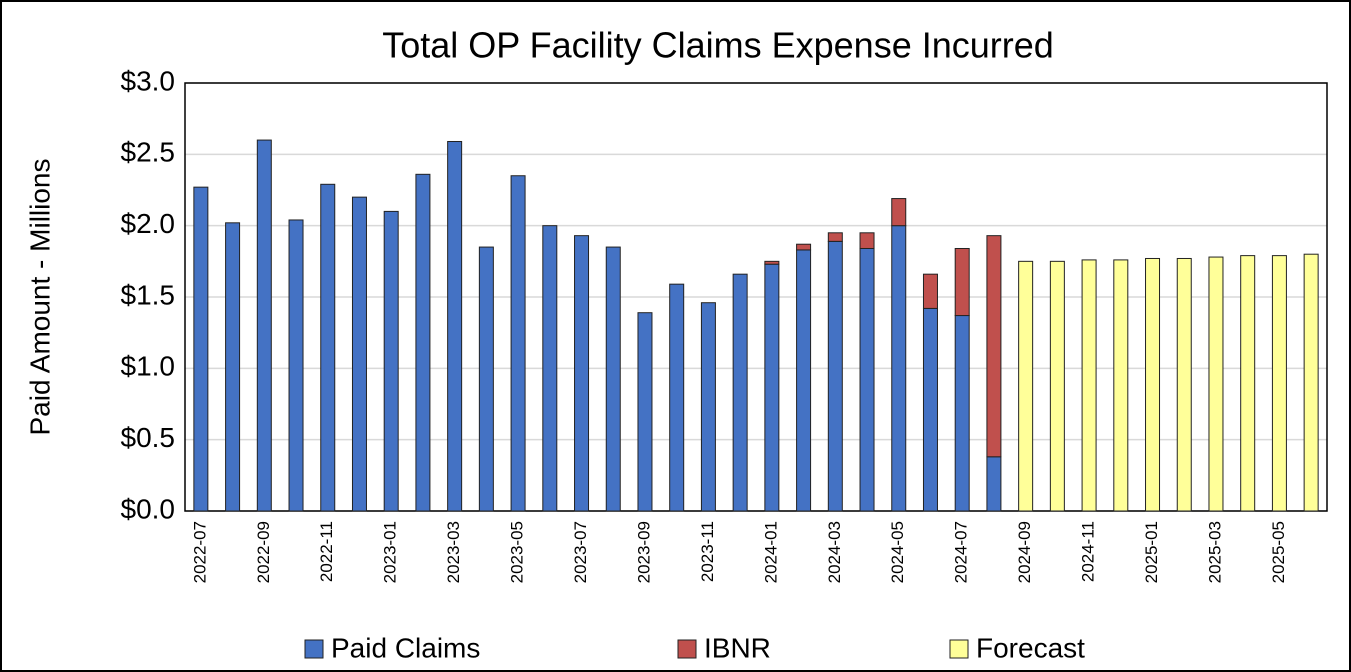 This screenshot has width=1351, height=672. I want to click on x-tick-label: 2024-03, so click(834, 552).